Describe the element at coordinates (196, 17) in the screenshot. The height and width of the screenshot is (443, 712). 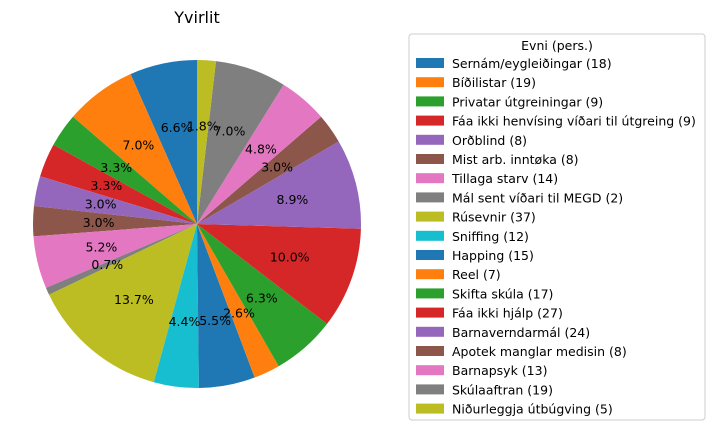
I see `chart-title: Yvirlit` at that location.